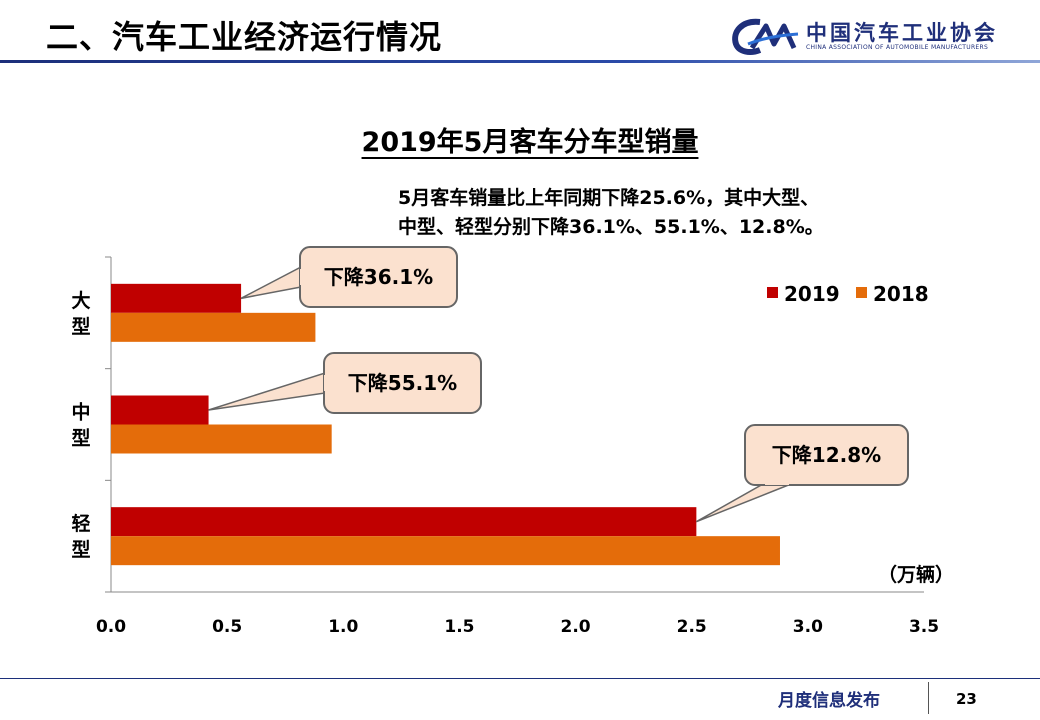  Describe the element at coordinates (848, 294) in the screenshot. I see `chart-legend: 2019 2018` at that location.